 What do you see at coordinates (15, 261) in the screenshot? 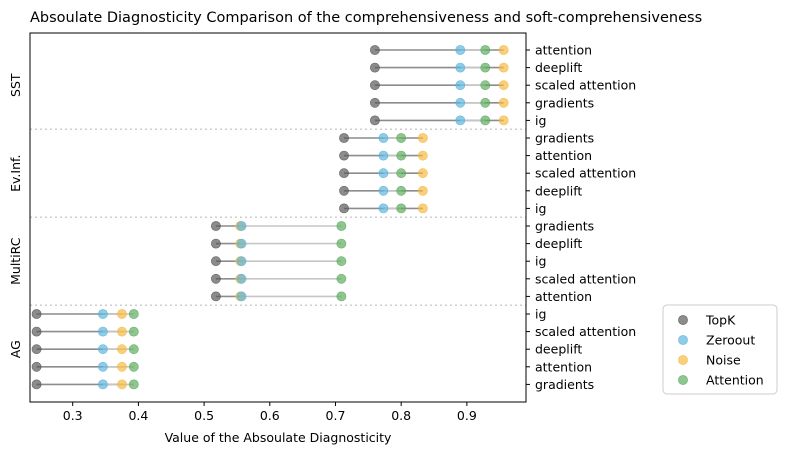
I see `group-label: MultiRC` at bounding box center [15, 261].